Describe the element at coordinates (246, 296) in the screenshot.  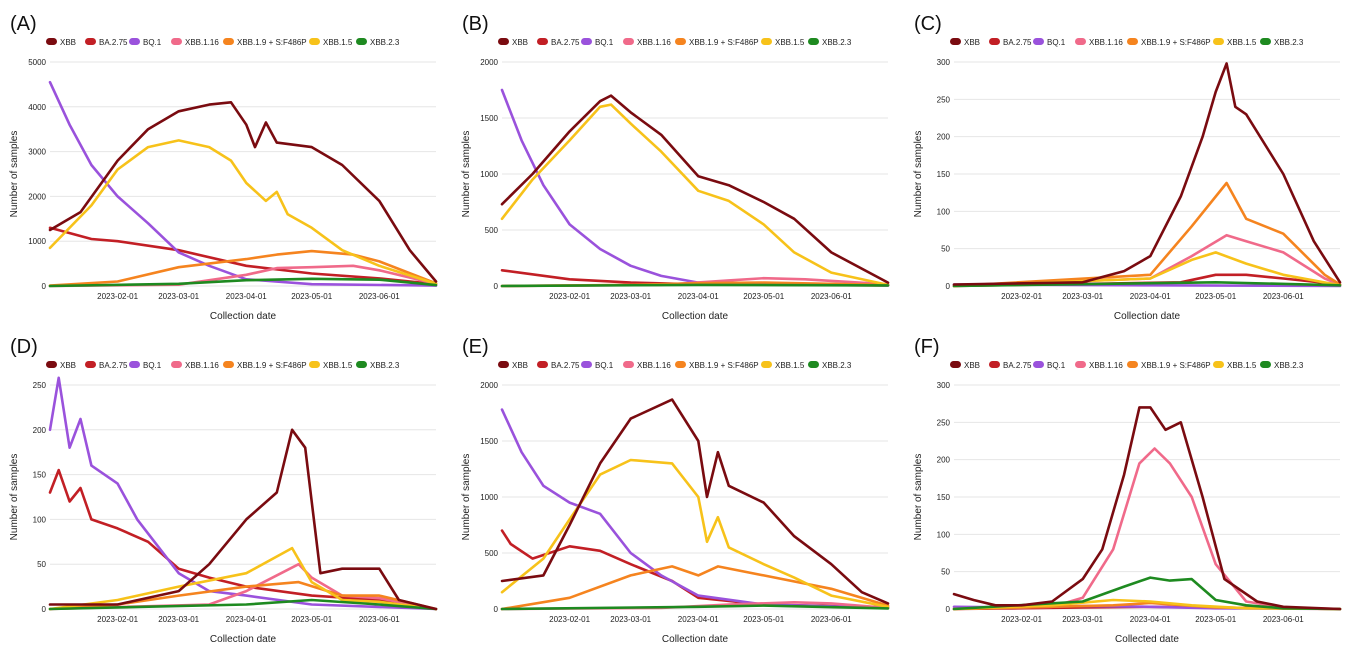
I see `x-tick-label: 2023-04-01` at that location.